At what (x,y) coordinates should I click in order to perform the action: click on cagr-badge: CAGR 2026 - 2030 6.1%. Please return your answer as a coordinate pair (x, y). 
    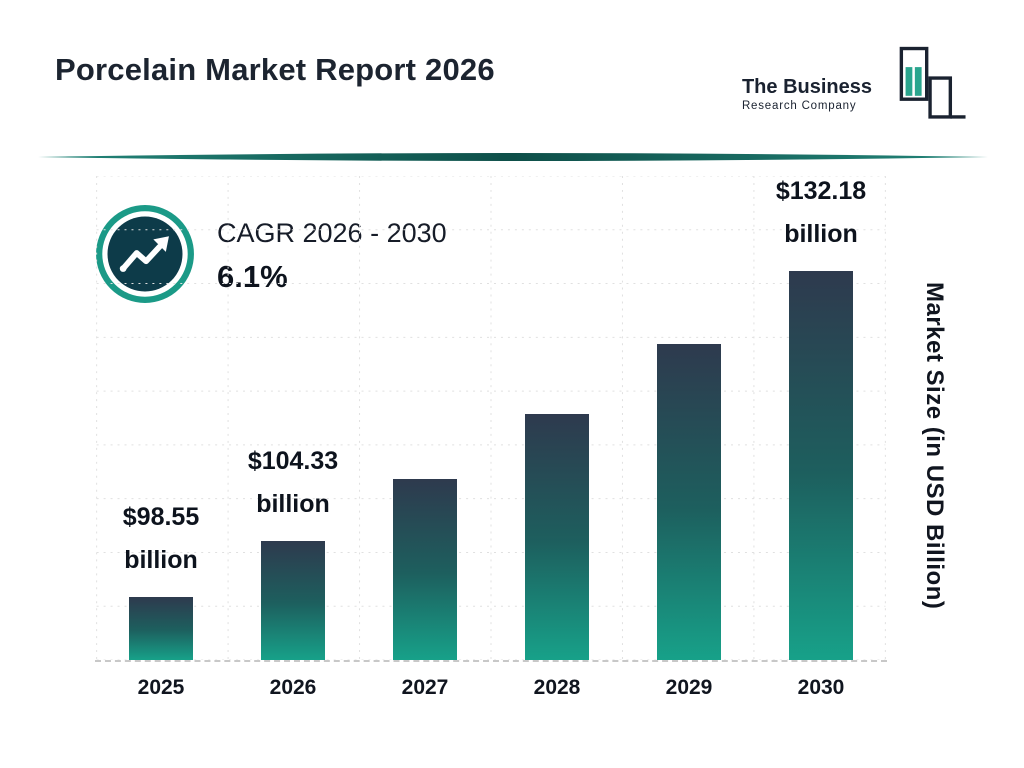
    Looking at the image, I should click on (271, 254).